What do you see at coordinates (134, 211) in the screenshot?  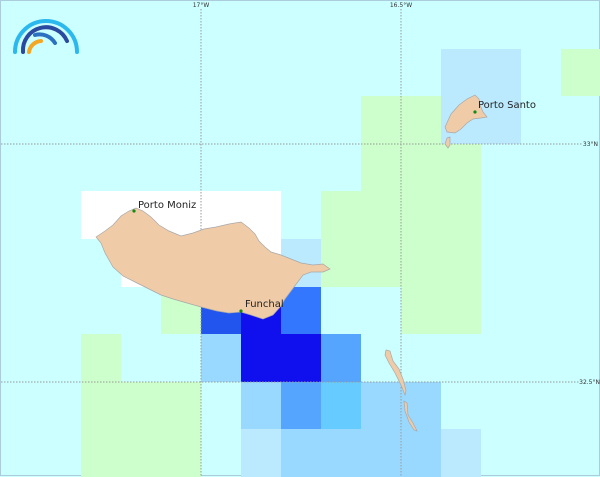 I see `porto-moniz-marker` at bounding box center [134, 211].